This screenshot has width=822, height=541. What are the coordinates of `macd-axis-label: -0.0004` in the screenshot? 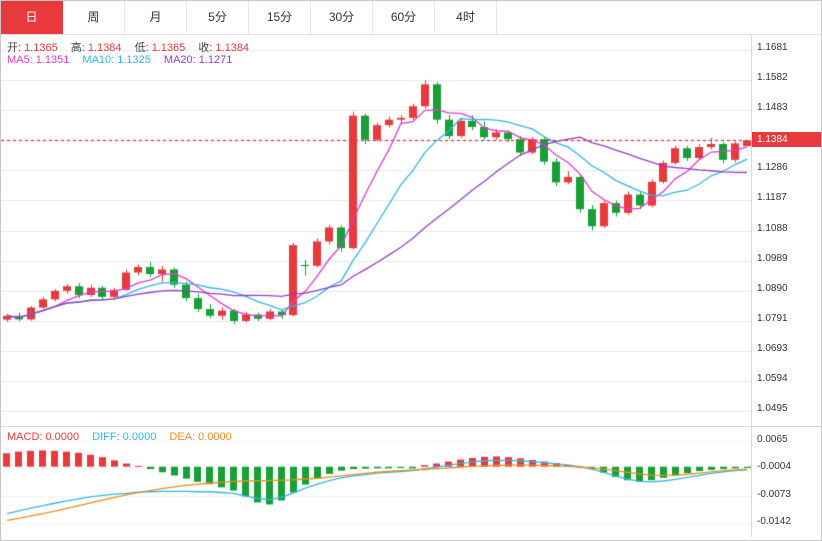 It's located at (774, 467).